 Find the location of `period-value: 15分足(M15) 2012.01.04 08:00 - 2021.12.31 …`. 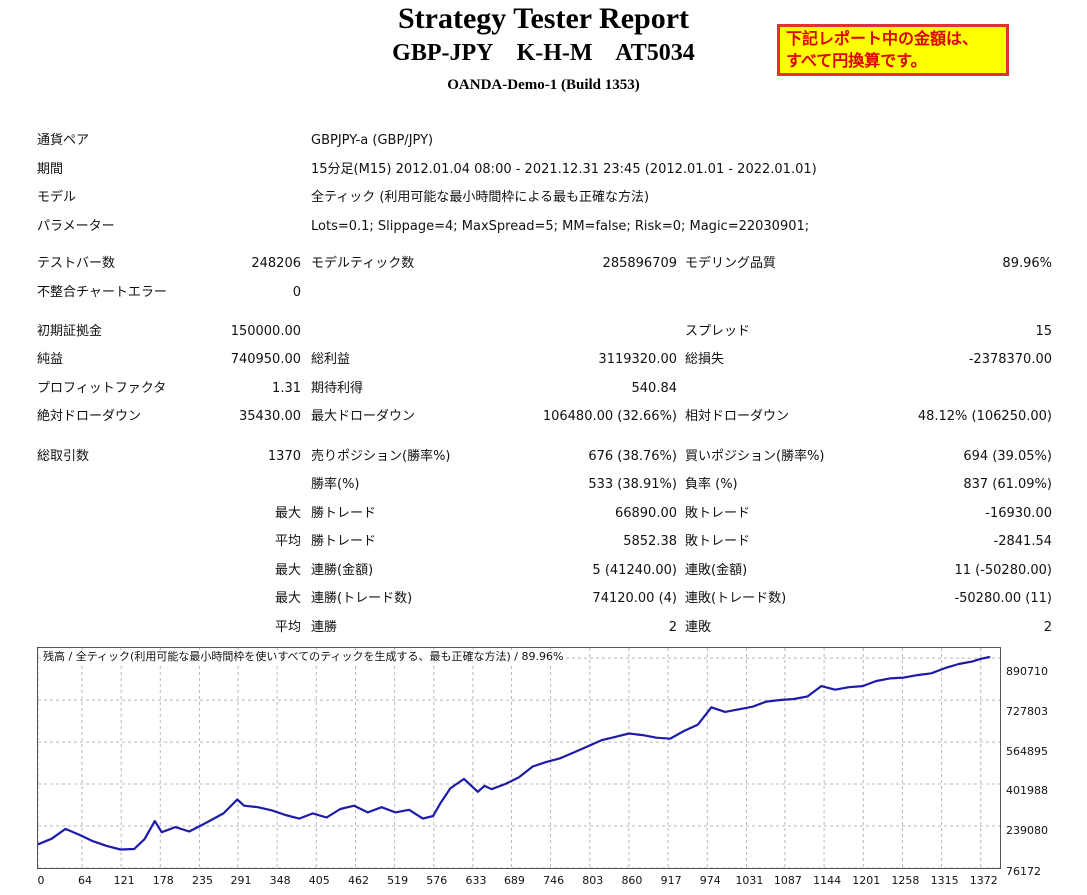

period-value: 15分足(M15) 2012.01.04 08:00 - 2021.12.31 … is located at coordinates (564, 169).